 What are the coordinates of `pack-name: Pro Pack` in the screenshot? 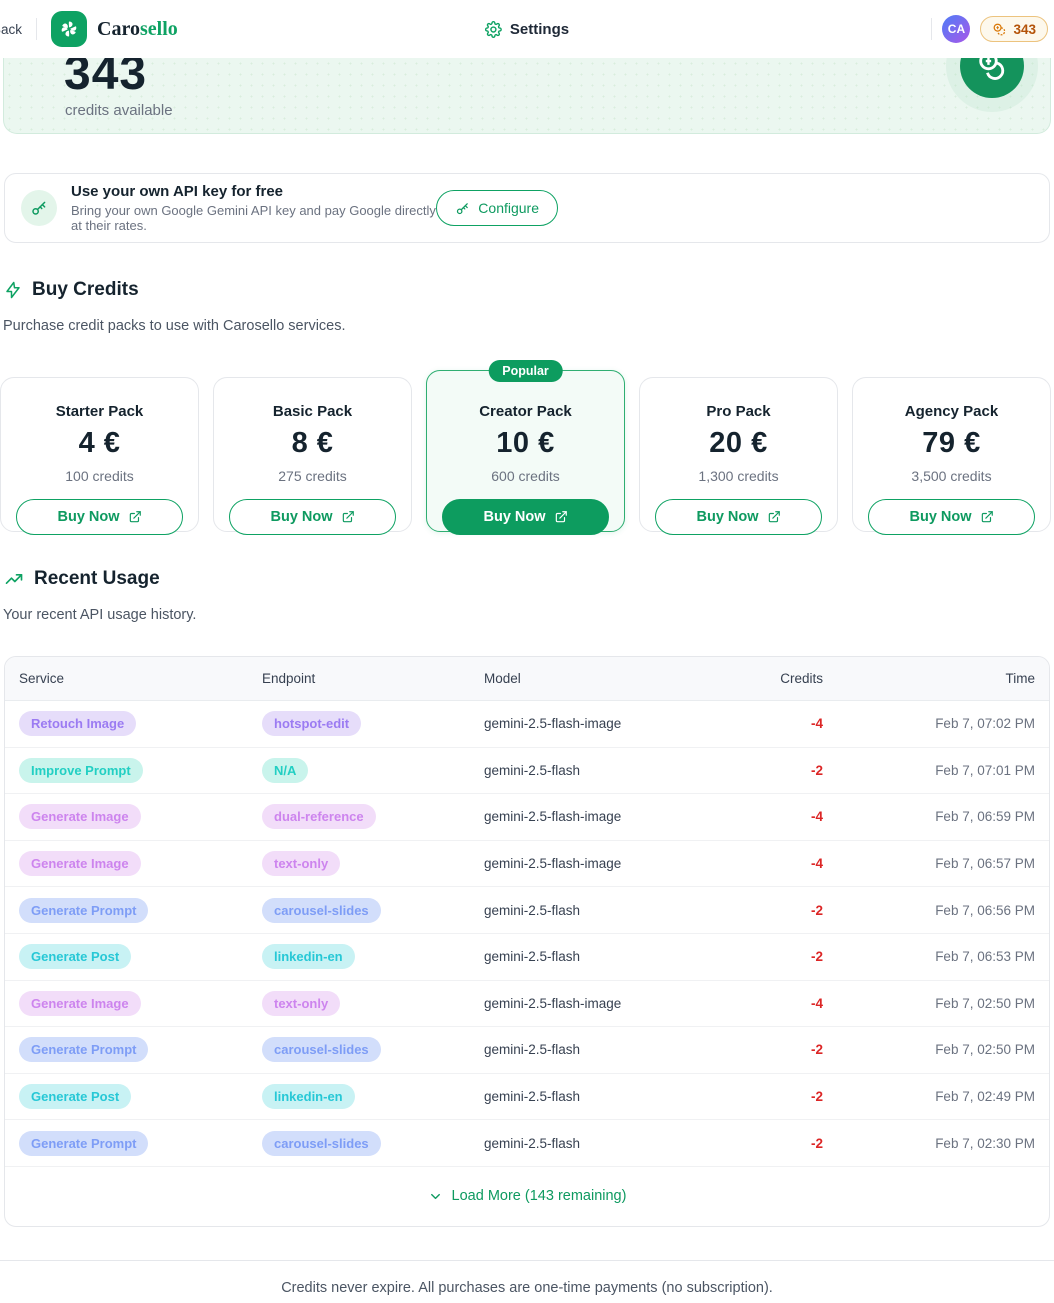 It's located at (738, 411).